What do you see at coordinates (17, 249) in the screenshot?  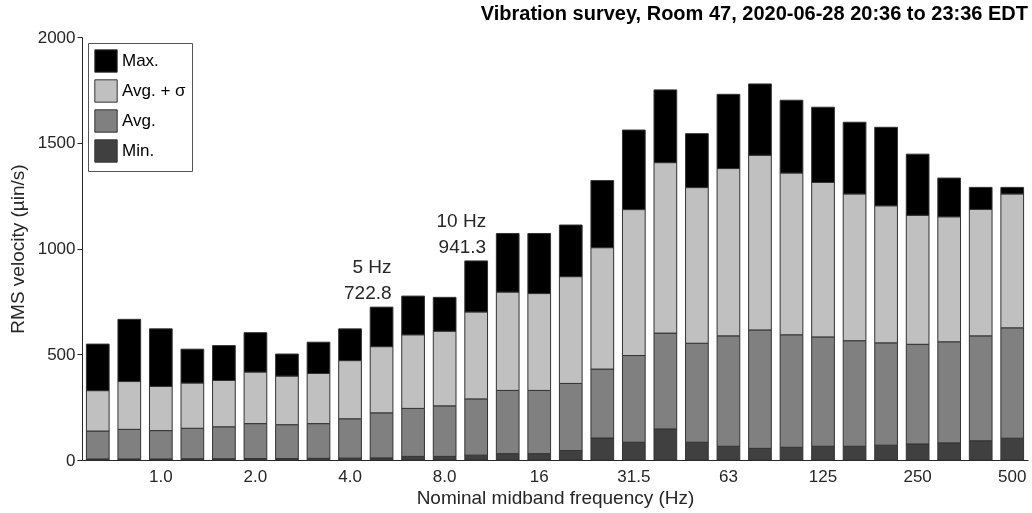 I see `y-axis-title: RMS velocity (µin/s)` at bounding box center [17, 249].